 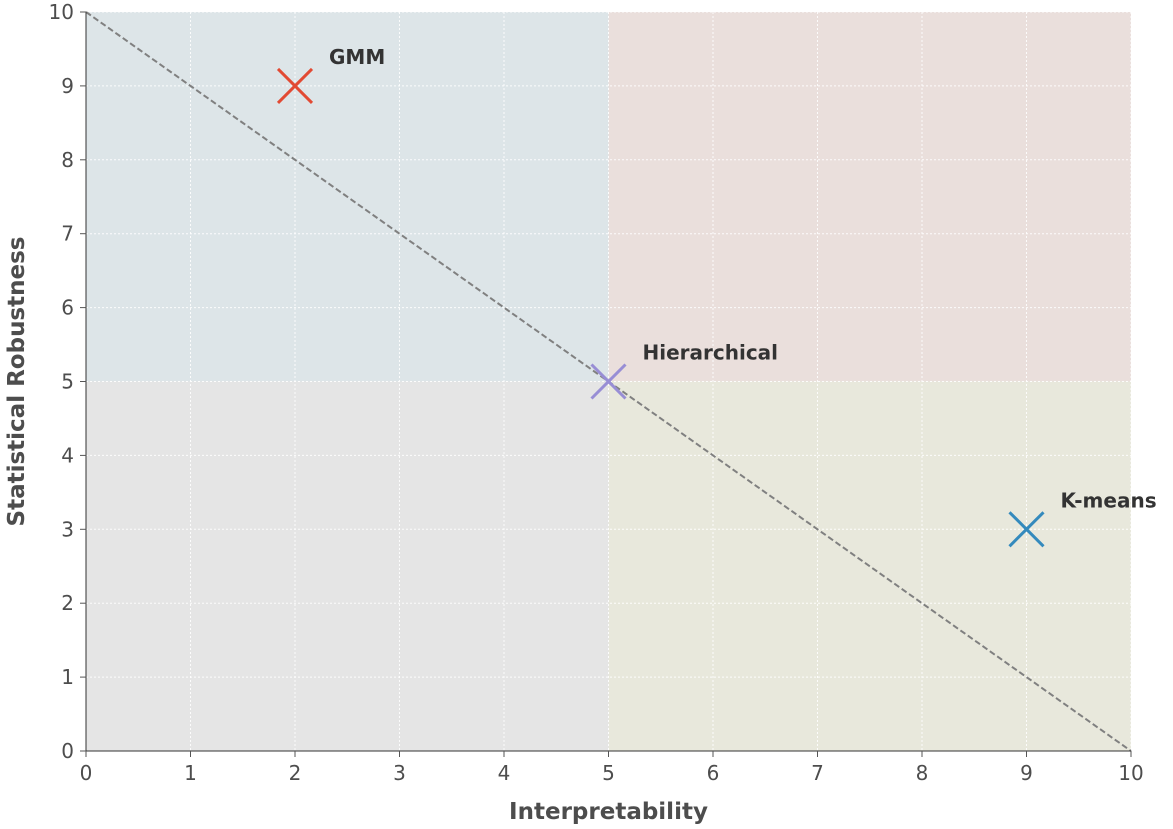 What do you see at coordinates (67, 160) in the screenshot?
I see `y-tick-label-8: 8` at bounding box center [67, 160].